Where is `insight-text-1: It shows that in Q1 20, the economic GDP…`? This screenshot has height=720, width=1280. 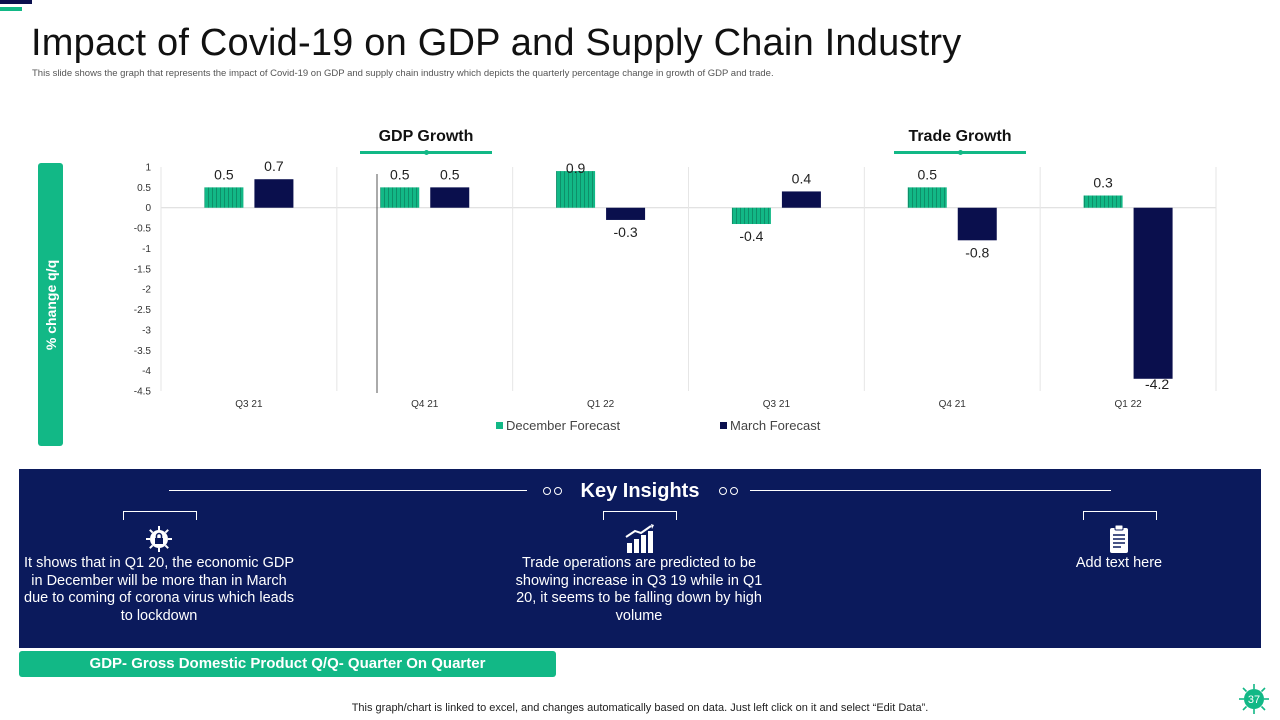
insight-text-1: It shows that in Q1 20, the economic GDP… is located at coordinates (159, 589).